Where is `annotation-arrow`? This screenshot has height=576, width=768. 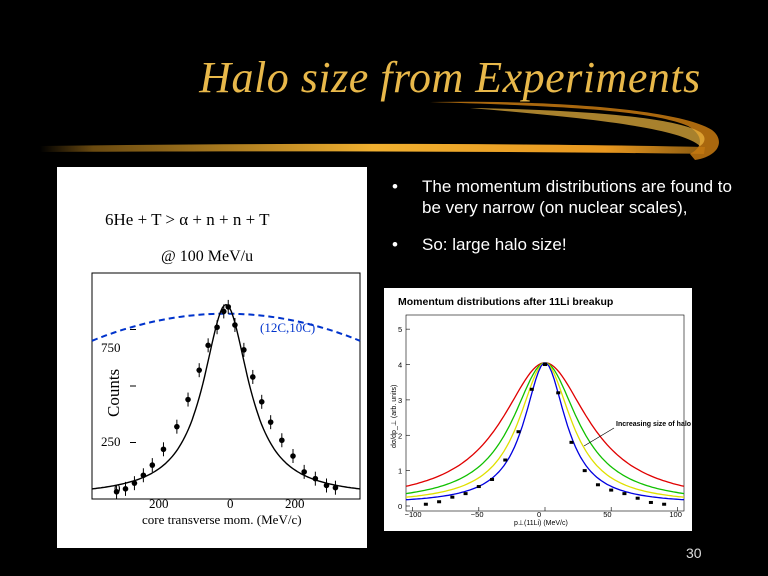
annotation-arrow is located at coordinates (599, 437).